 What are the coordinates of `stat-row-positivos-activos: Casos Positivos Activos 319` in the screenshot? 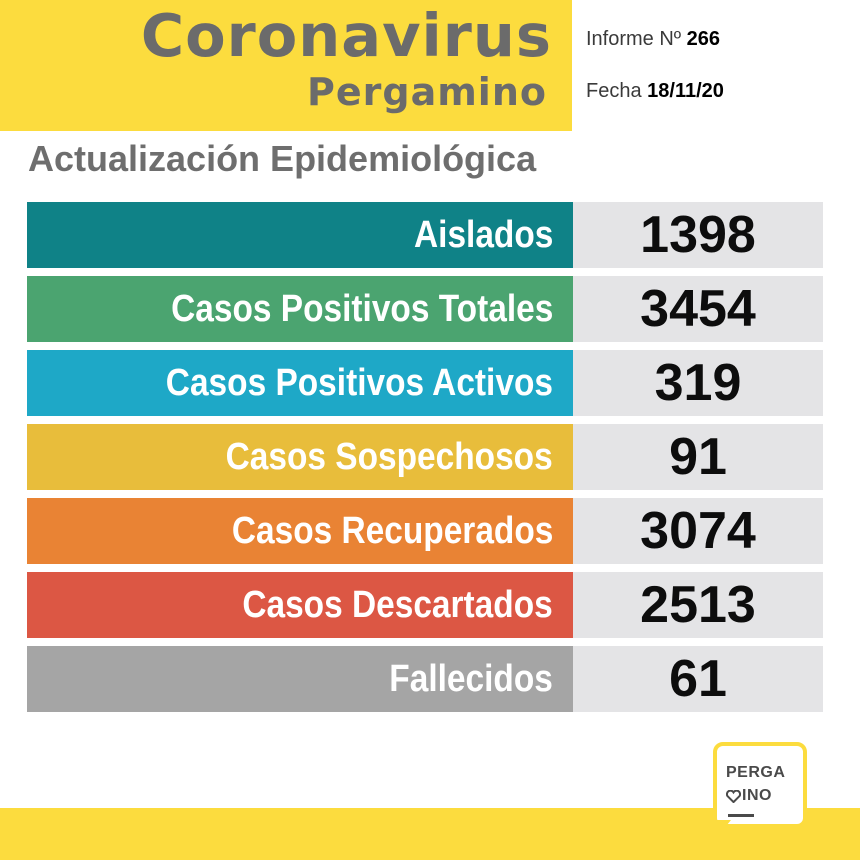 It's located at (425, 383).